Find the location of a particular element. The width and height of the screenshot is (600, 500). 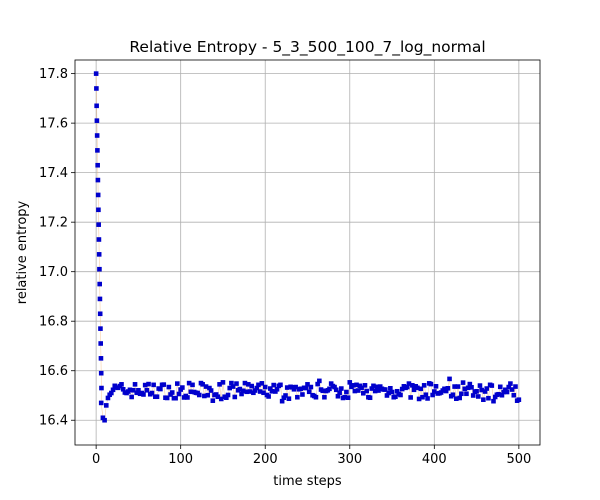

x-tick-label: 100 is located at coordinates (180, 459).